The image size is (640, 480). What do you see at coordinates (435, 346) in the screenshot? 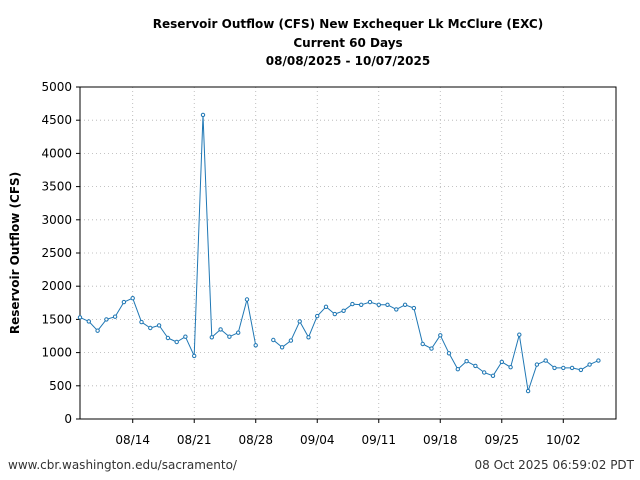
I see `series-line-segment` at bounding box center [435, 346].